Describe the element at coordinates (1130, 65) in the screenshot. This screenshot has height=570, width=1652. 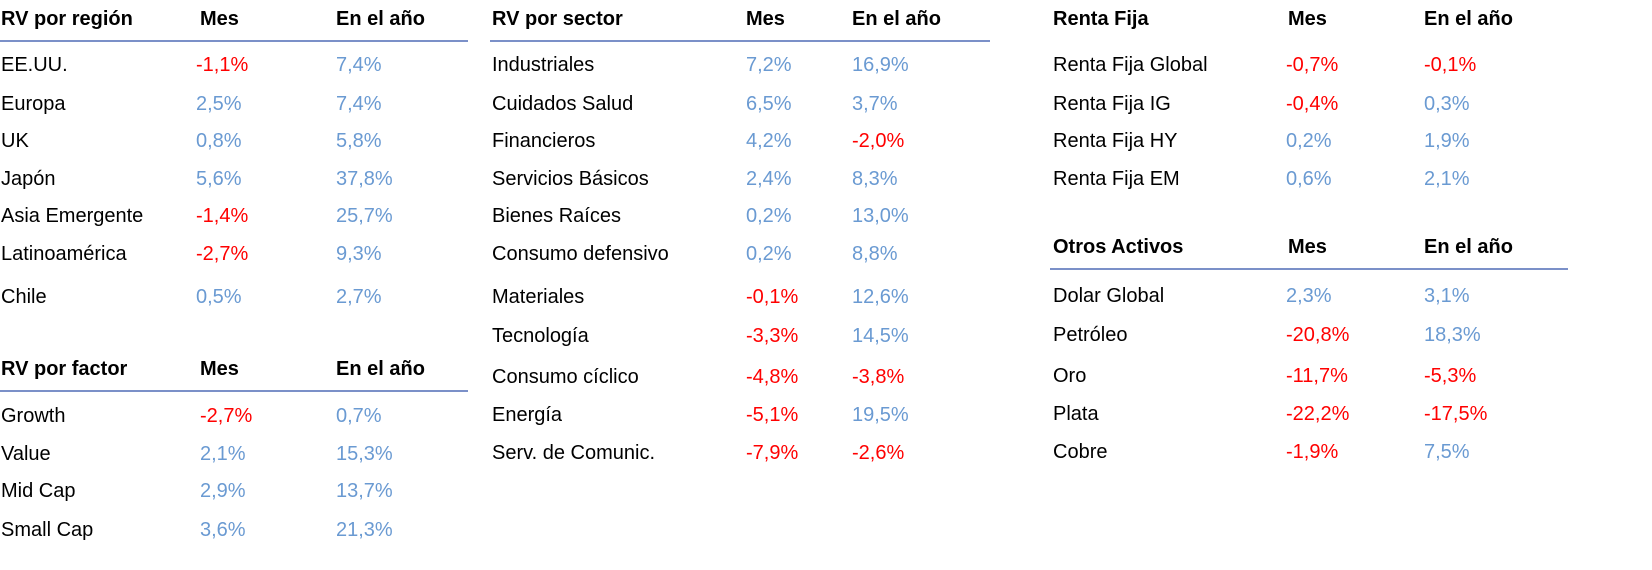
I see `row-label: Renta Fija Global` at that location.